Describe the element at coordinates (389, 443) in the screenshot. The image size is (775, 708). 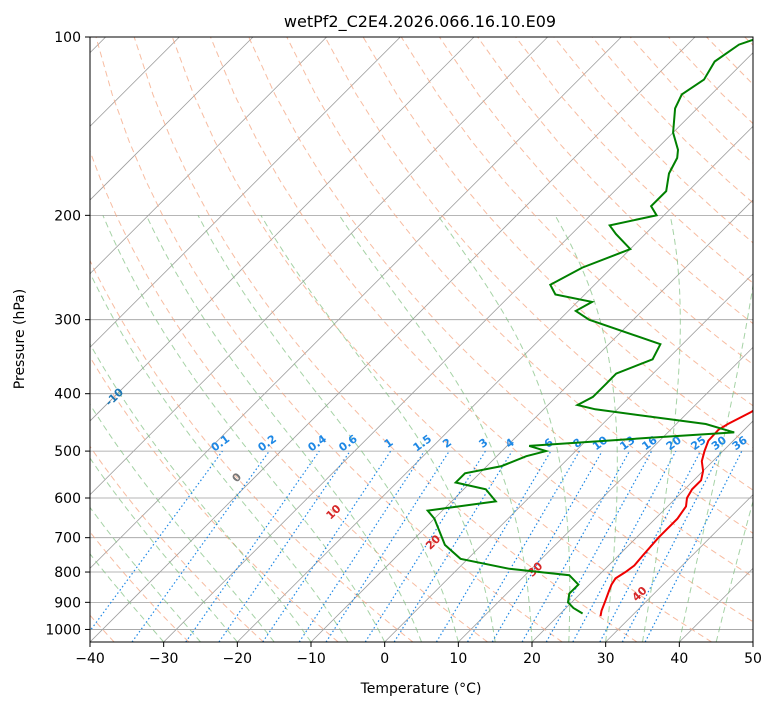
I see `mixing-ratio-label: 1` at that location.